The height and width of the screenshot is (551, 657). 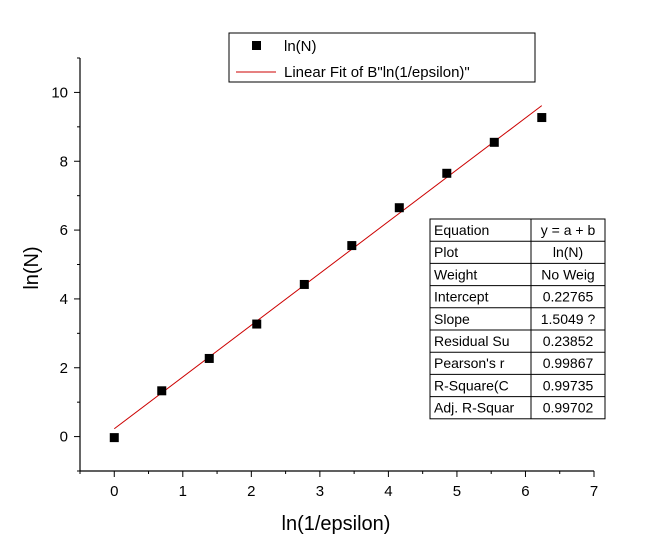 I want to click on x-tick-label: 2, so click(x=251, y=491).